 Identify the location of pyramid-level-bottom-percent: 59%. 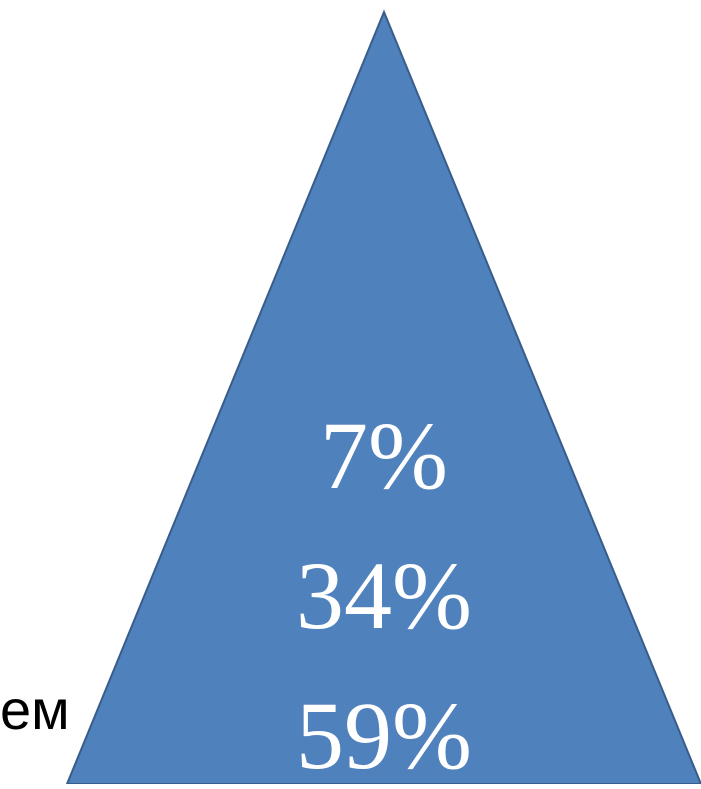
(384, 735).